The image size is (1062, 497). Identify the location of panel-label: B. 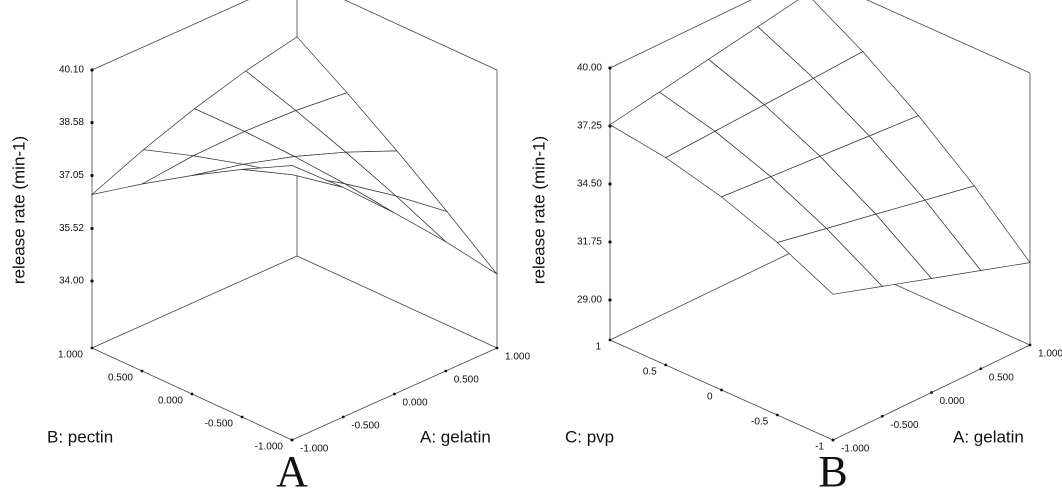
(832, 471).